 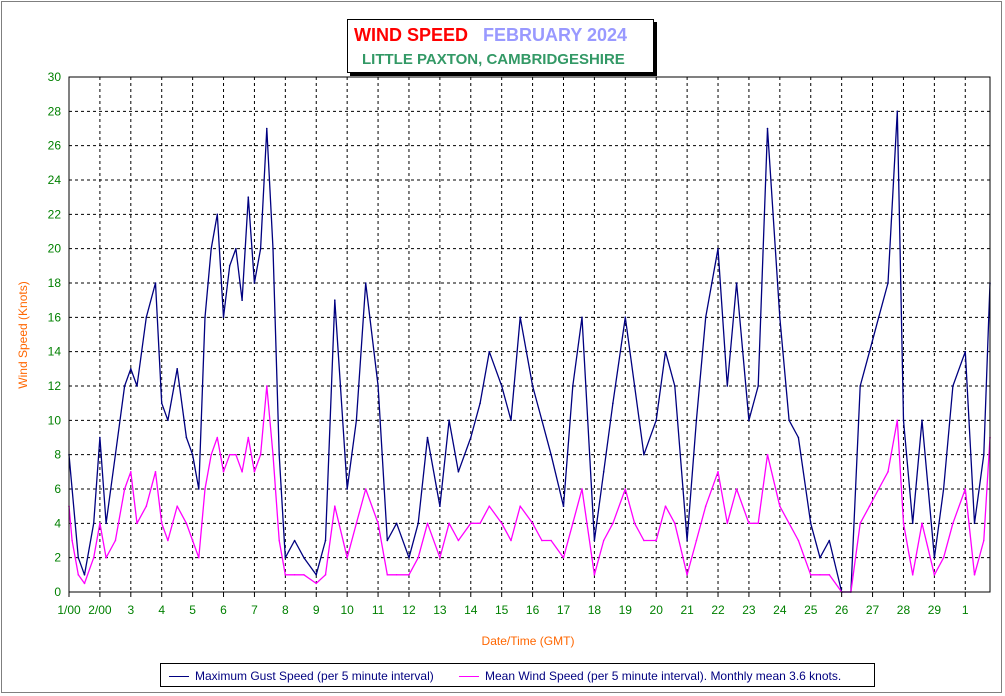 What do you see at coordinates (493, 59) in the screenshot?
I see `chart-location: LITTLE PAXTON, CAMBRIDGESHIRE` at bounding box center [493, 59].